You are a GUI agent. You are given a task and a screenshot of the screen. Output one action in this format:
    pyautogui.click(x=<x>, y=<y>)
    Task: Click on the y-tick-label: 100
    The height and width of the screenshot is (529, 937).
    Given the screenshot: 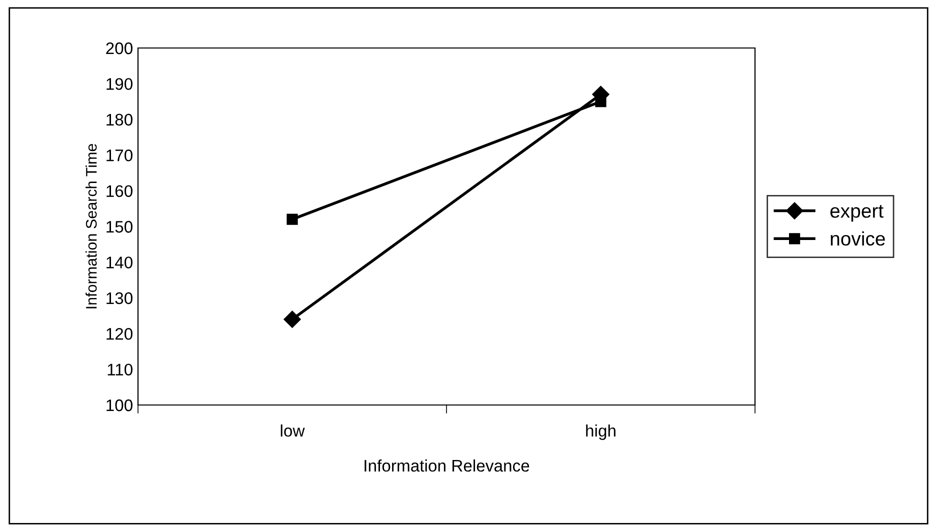 What is the action you would take?
    pyautogui.click(x=119, y=405)
    